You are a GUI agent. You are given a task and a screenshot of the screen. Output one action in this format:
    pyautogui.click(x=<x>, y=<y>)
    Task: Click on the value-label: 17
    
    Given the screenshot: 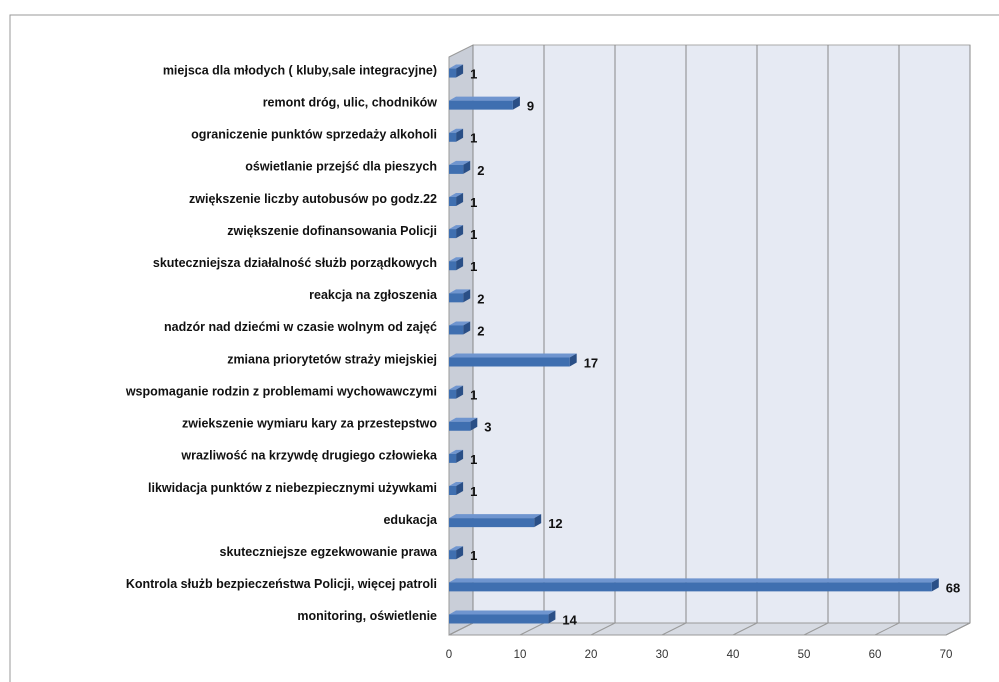 What is the action you would take?
    pyautogui.click(x=591, y=362)
    